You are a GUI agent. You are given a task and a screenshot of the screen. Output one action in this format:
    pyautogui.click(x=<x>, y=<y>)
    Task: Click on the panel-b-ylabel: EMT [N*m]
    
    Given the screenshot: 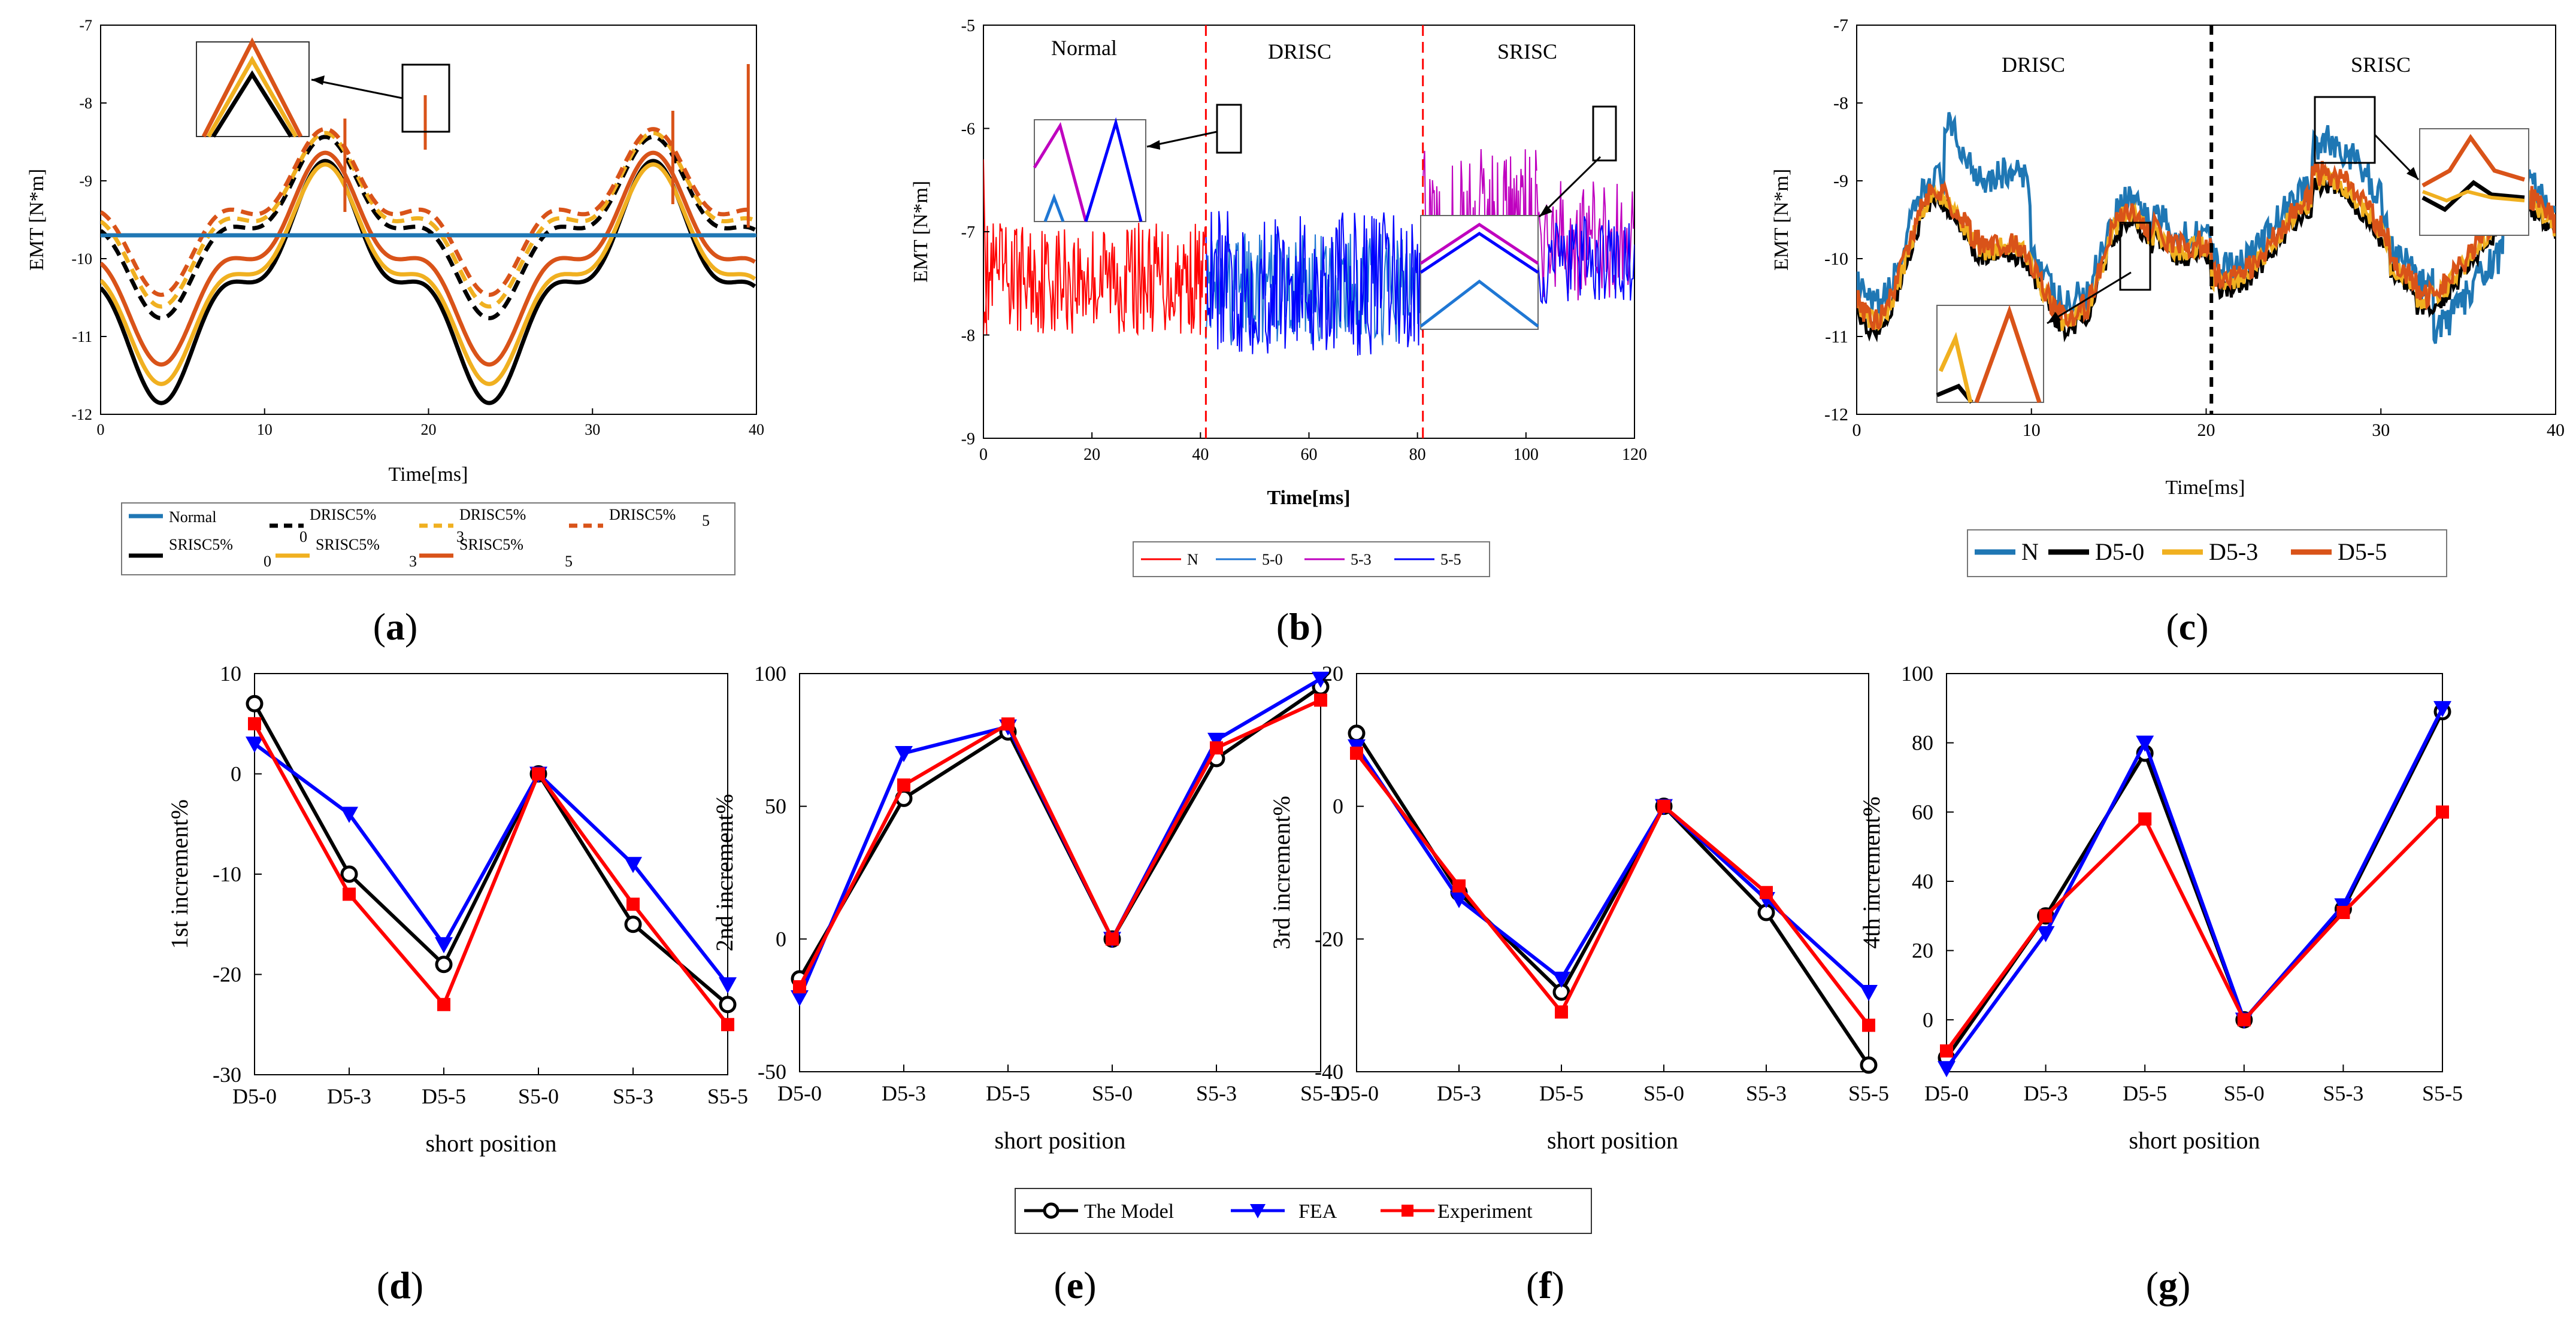 What is the action you would take?
    pyautogui.click(x=921, y=232)
    